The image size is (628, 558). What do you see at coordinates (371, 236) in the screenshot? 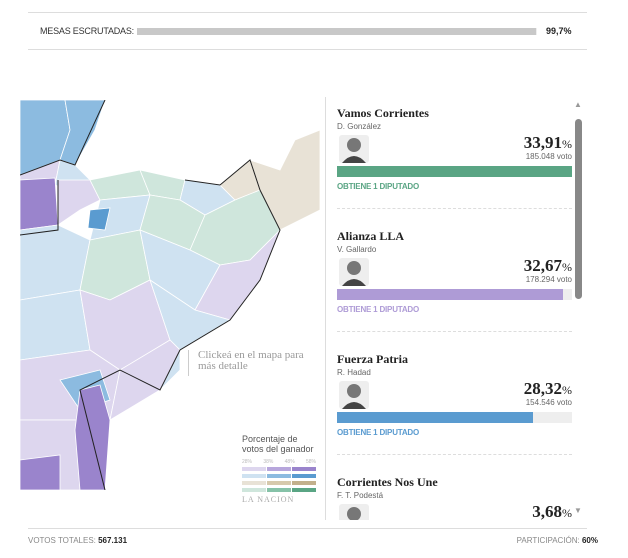
I see `party-name: Alianza LLA` at bounding box center [371, 236].